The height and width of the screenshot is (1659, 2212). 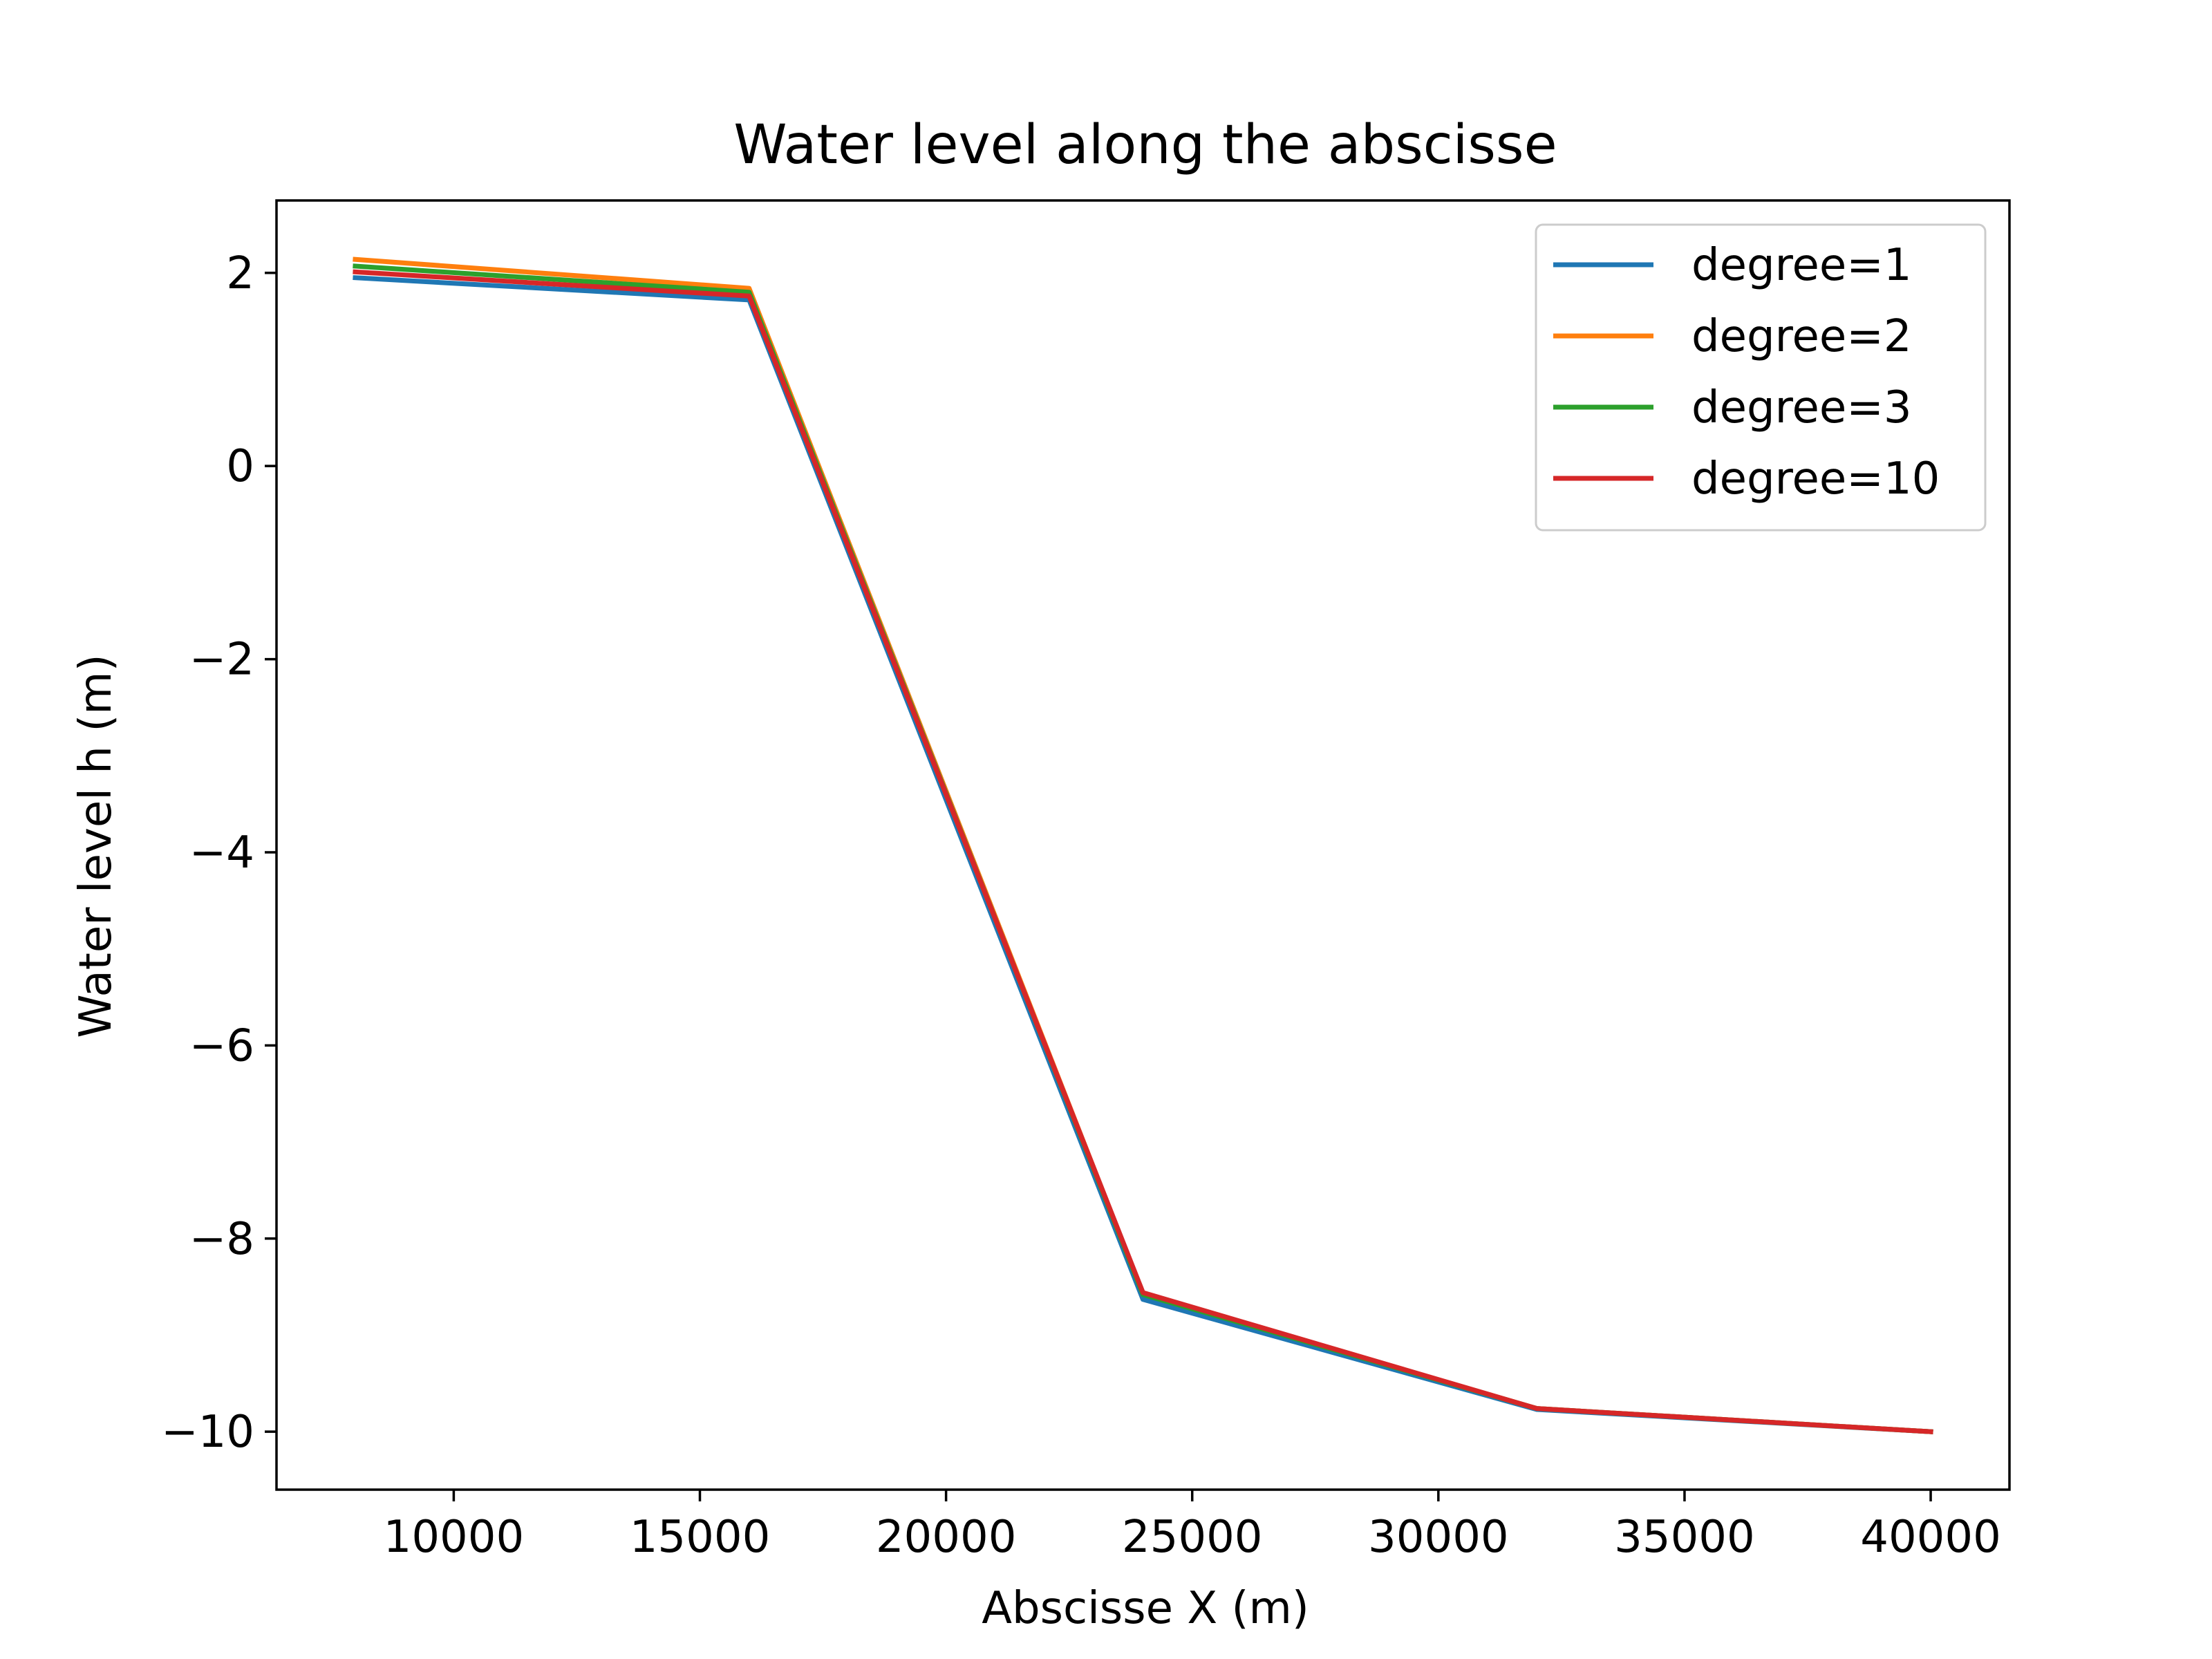 I want to click on y-tick-label: 0, so click(x=240, y=467).